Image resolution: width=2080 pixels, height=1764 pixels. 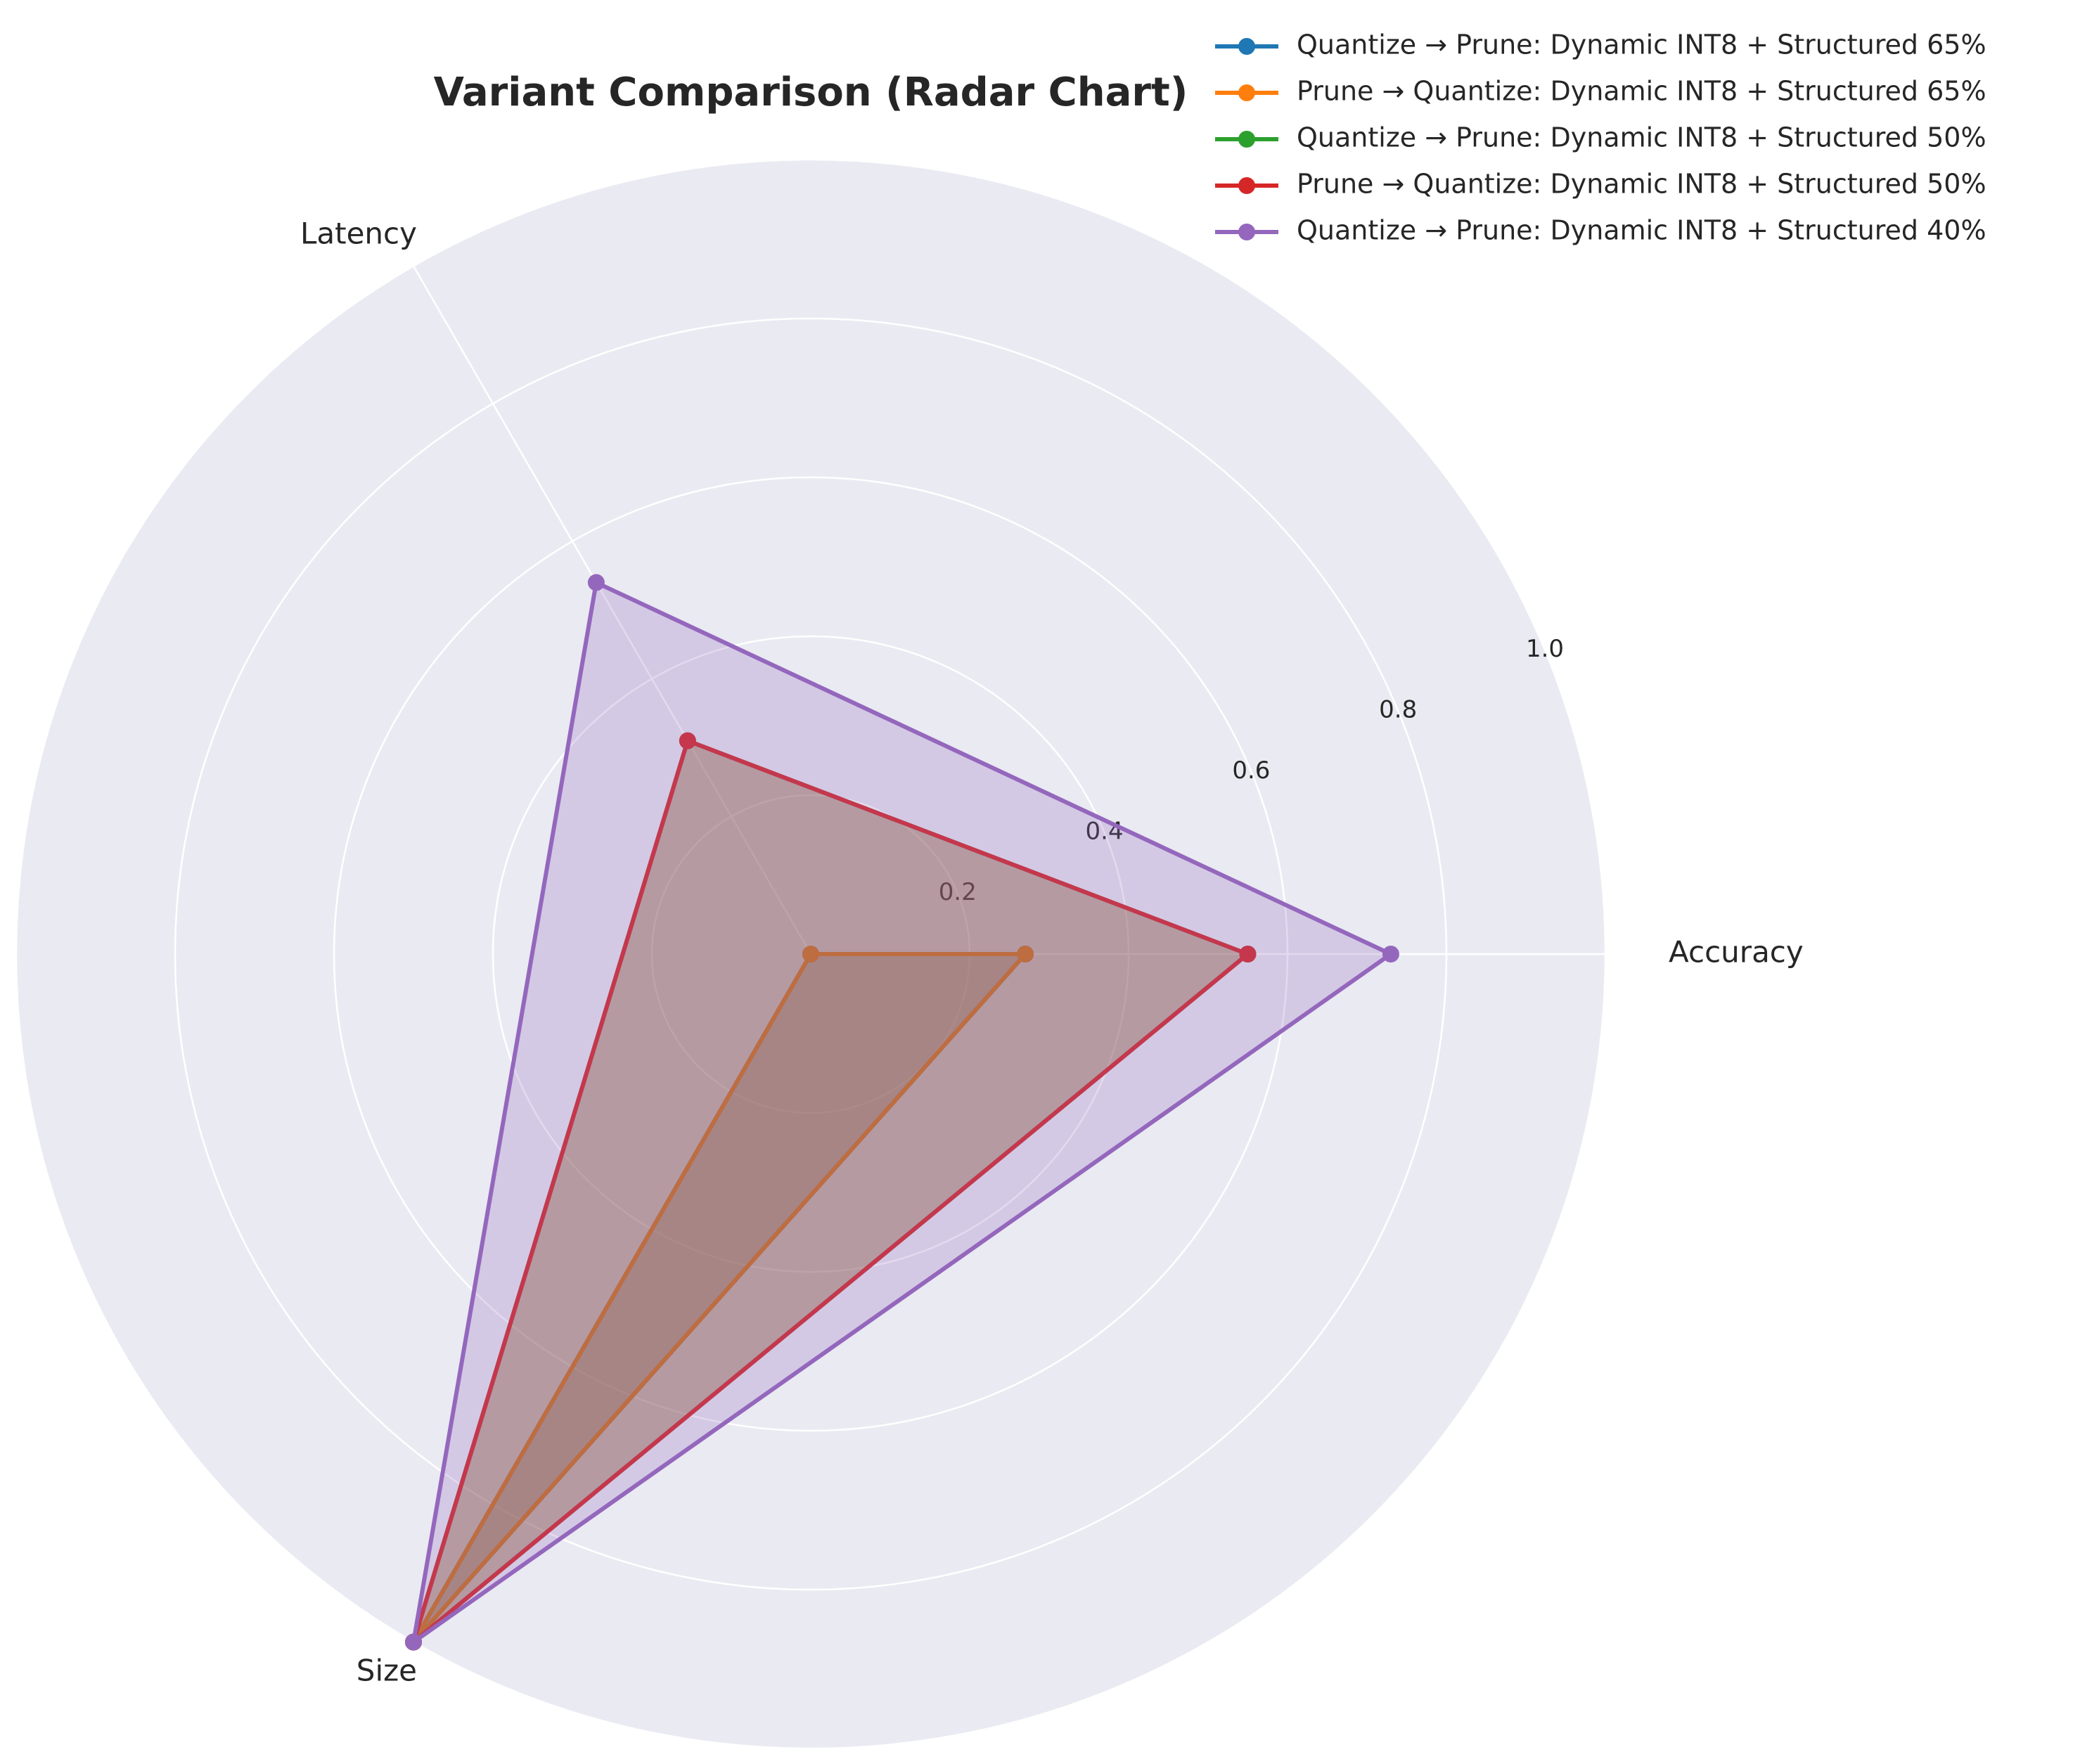 I want to click on series-line, so click(x=720, y=1298).